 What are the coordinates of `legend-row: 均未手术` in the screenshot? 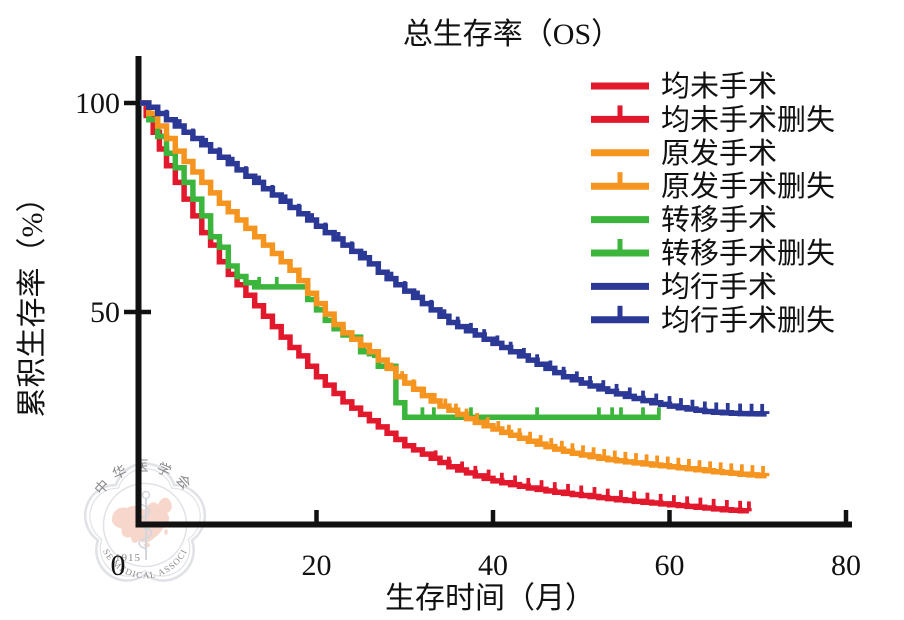 It's located at (684, 86).